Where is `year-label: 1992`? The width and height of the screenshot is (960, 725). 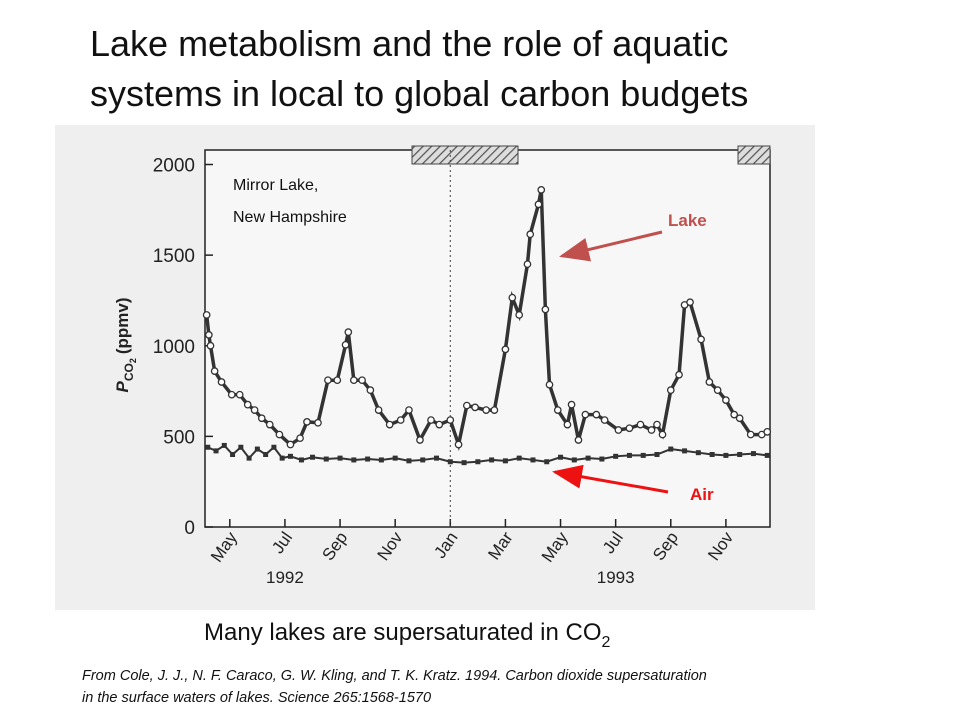 year-label: 1992 is located at coordinates (285, 577).